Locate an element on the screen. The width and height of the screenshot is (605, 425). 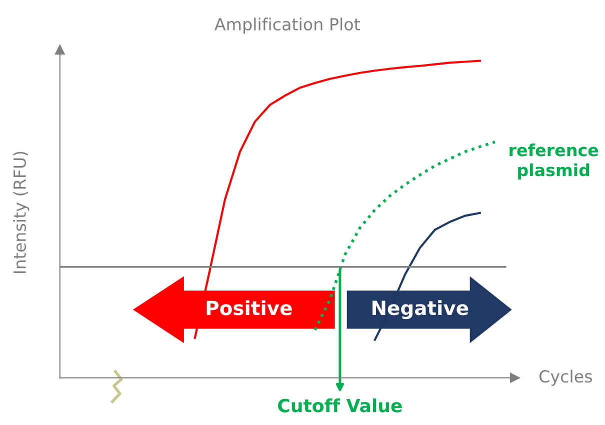
annotation: Positive is located at coordinates (249, 308).